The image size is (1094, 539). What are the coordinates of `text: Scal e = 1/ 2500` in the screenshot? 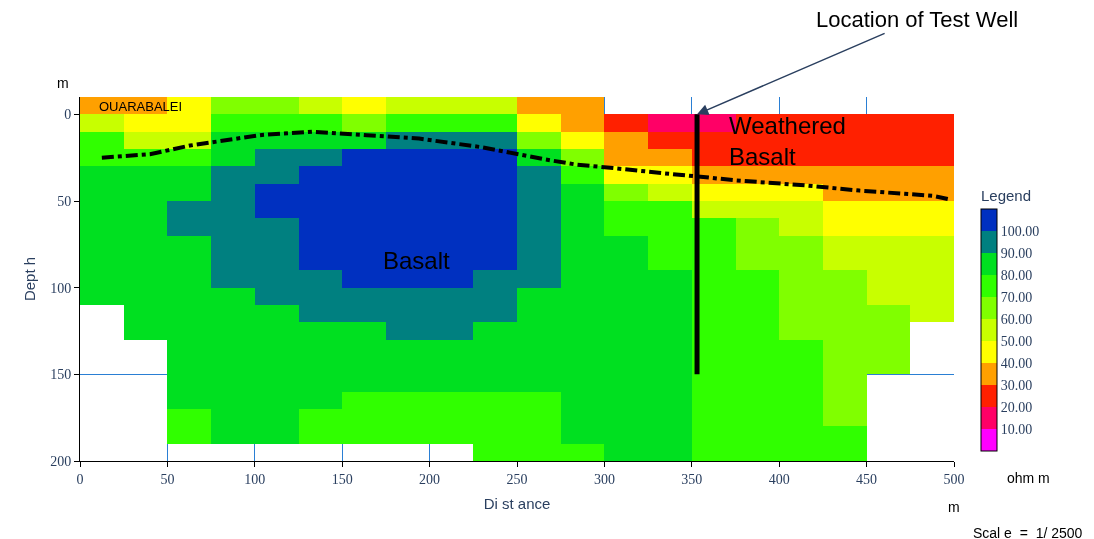 It's located at (1028, 532).